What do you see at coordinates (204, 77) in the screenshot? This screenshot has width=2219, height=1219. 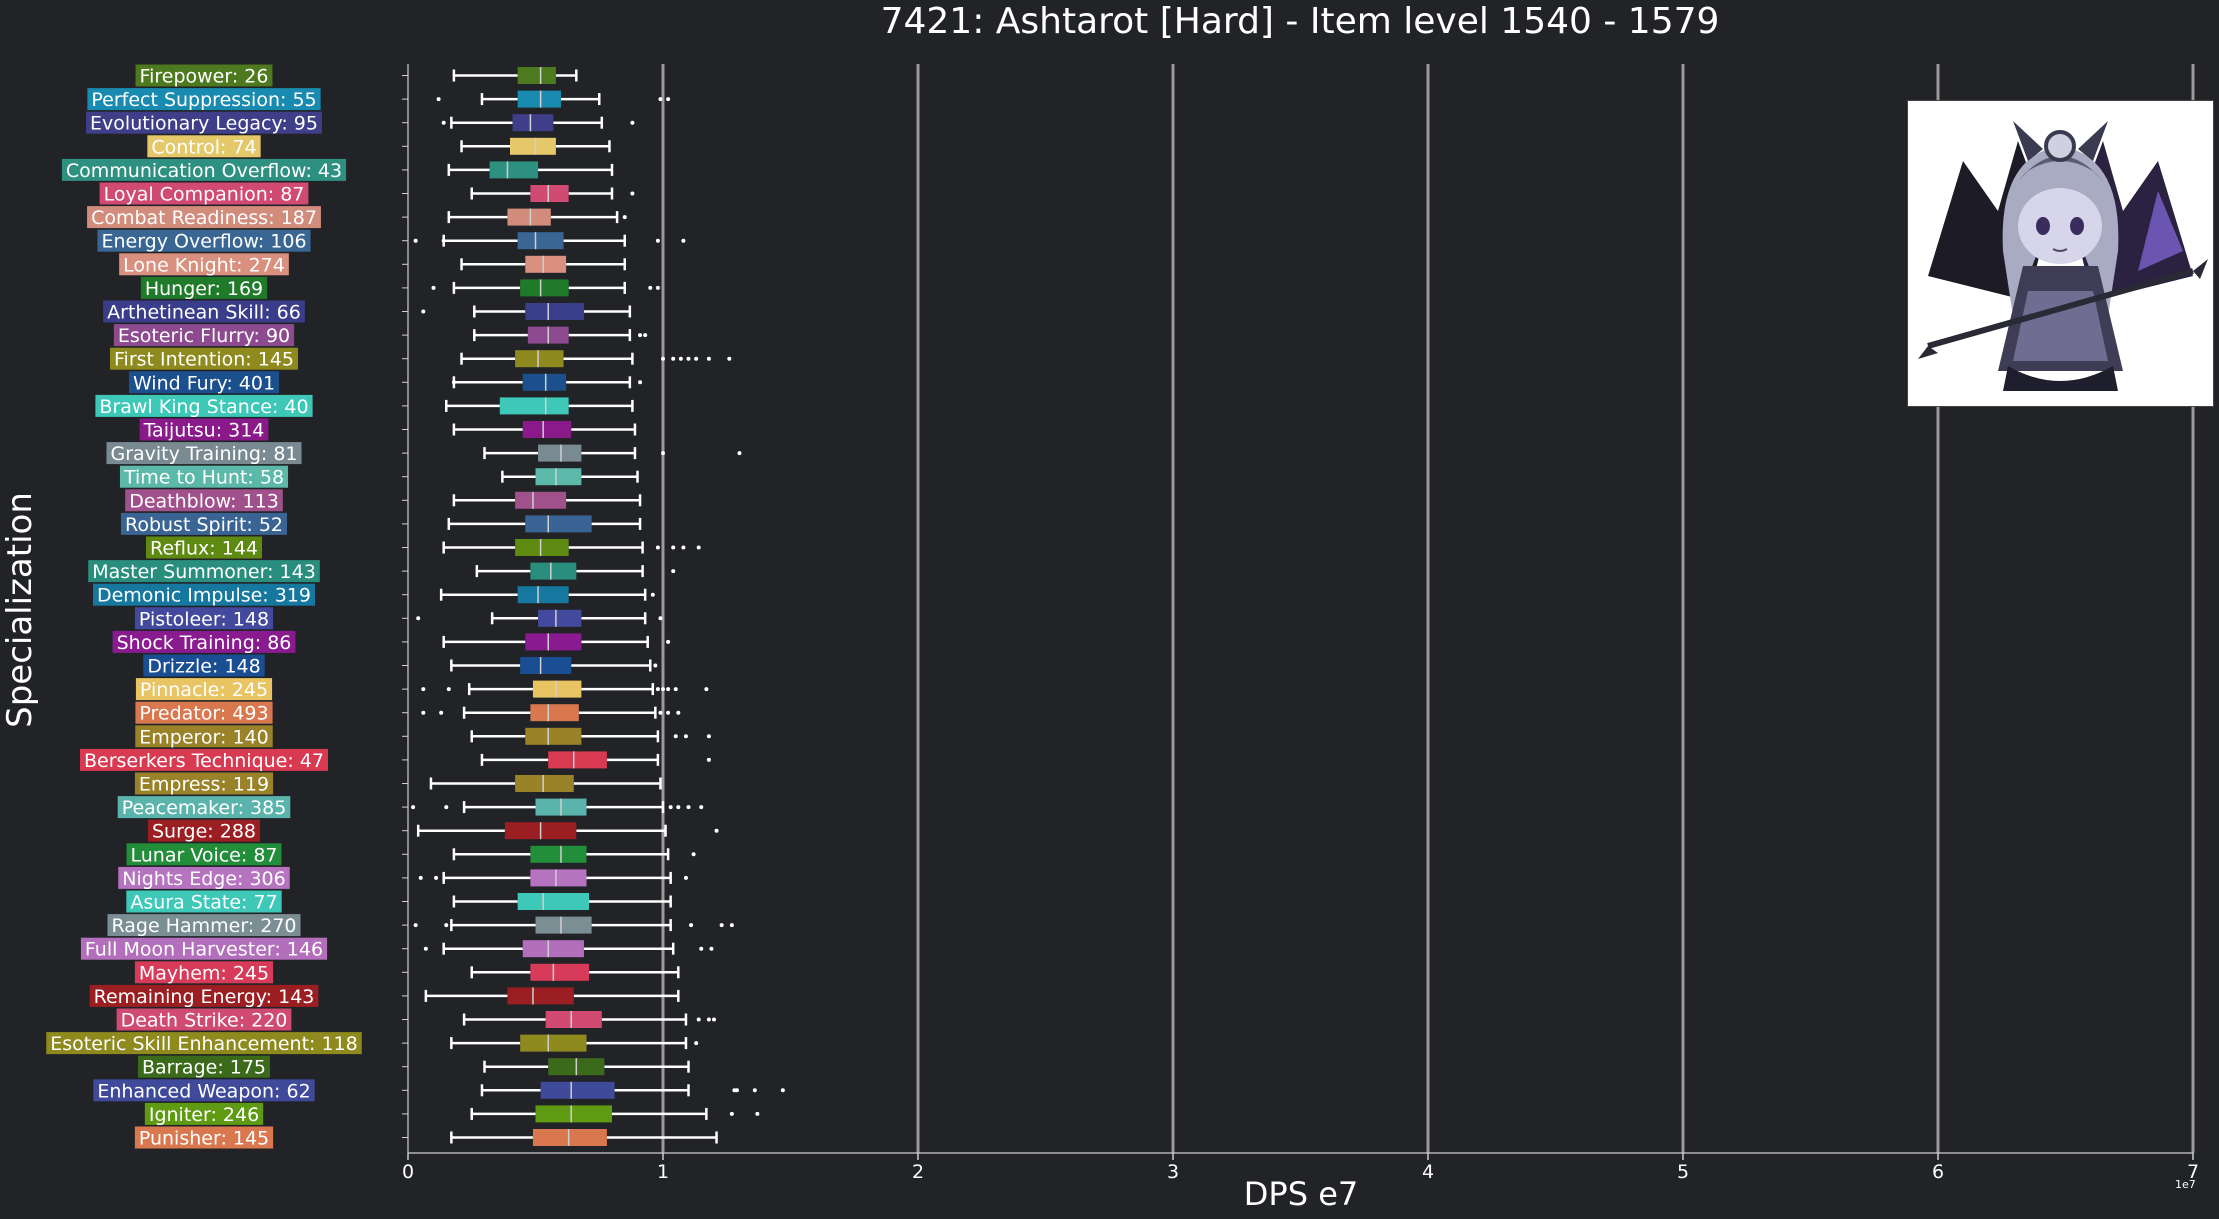 I see `category-label-text: Firepower: 26` at bounding box center [204, 77].